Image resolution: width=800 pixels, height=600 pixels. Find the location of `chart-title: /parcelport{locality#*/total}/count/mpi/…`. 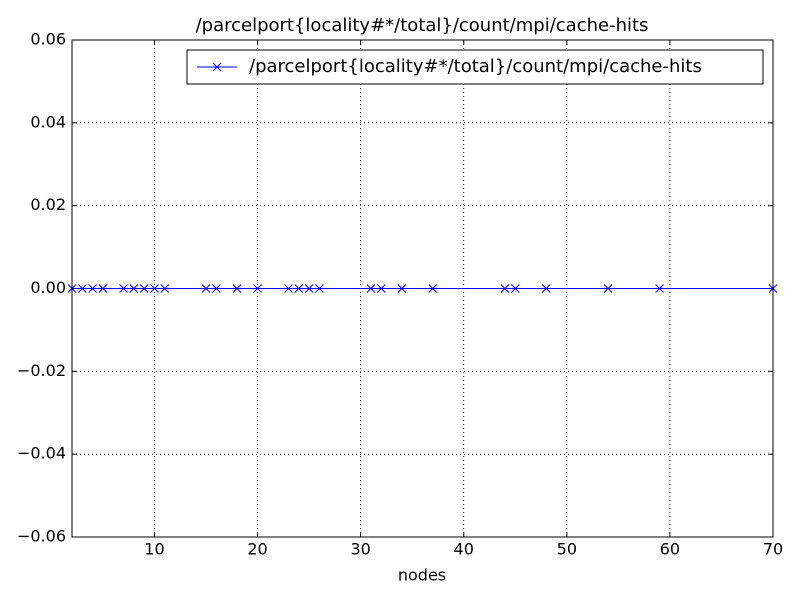

chart-title: /parcelport{locality#*/total}/count/mpi/… is located at coordinates (422, 25).